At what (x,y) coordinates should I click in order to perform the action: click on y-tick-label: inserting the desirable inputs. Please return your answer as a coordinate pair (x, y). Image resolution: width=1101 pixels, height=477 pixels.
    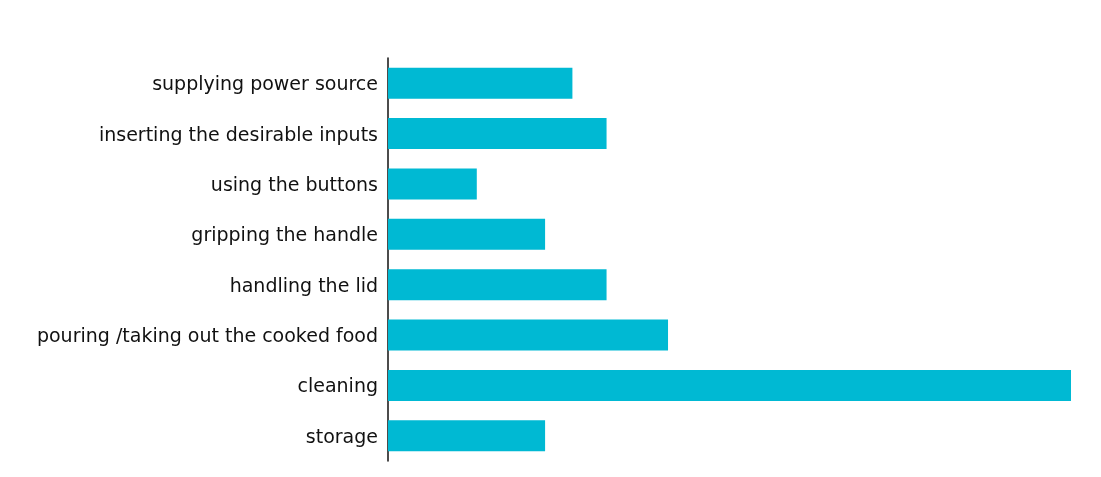
    Looking at the image, I should click on (238, 133).